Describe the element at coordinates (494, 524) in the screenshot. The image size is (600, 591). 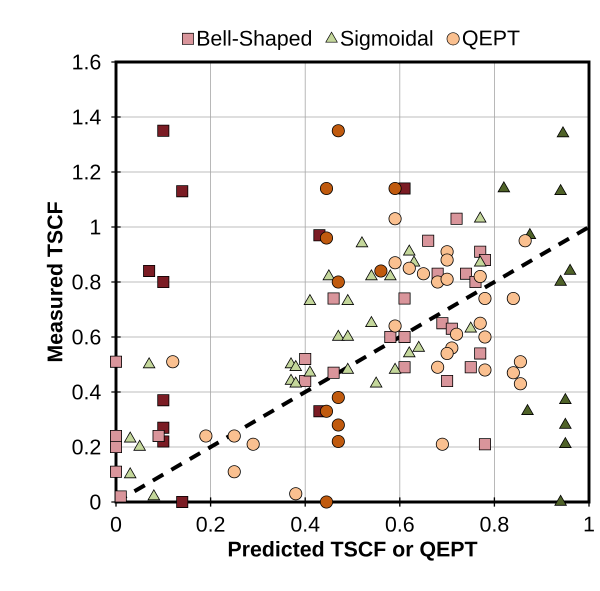
I see `x-tick-label: 0.8` at that location.